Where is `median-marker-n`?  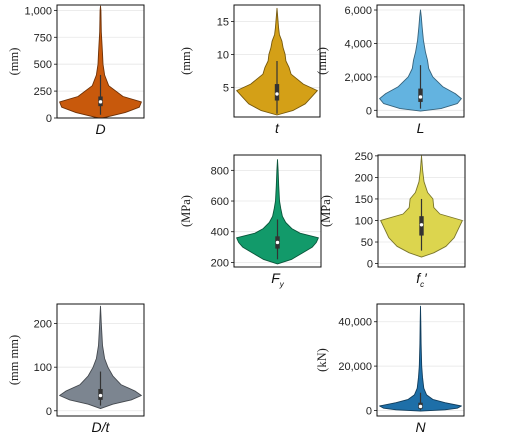 median-marker-n is located at coordinates (420, 406).